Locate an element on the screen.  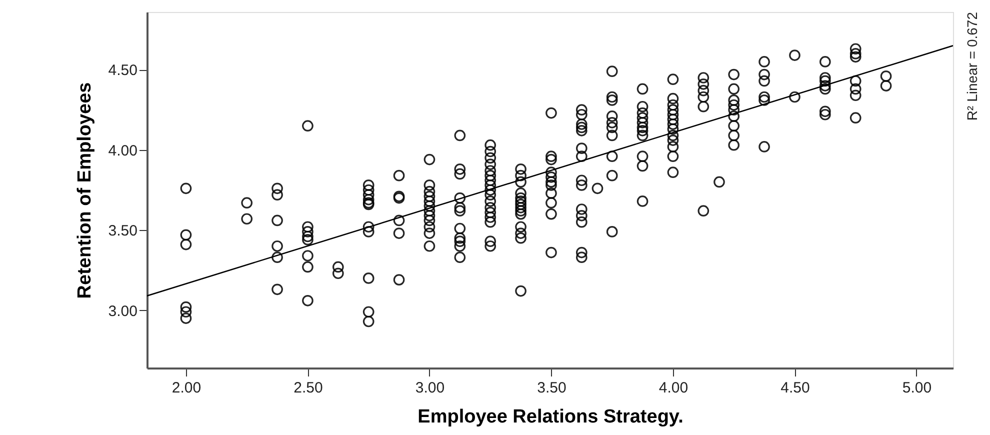
x-tick-label: 2.50 is located at coordinates (308, 388).